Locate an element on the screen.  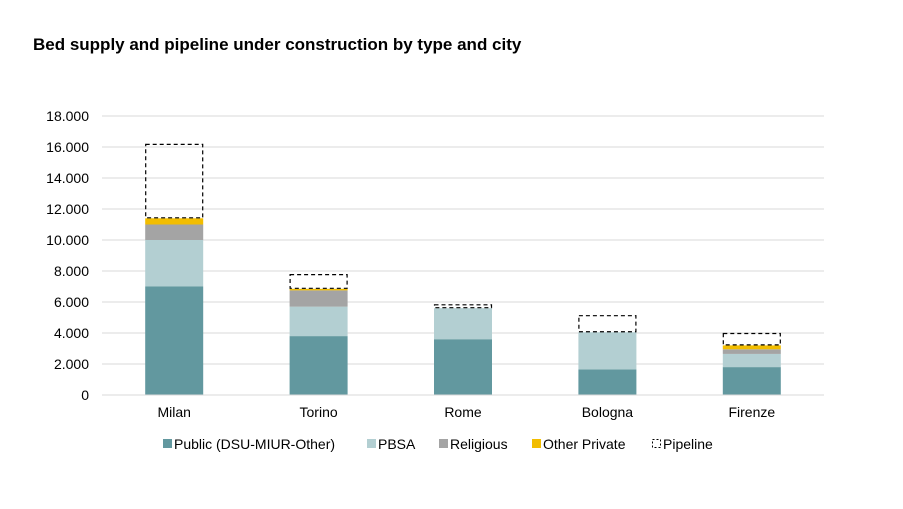
legend-label: PBSA is located at coordinates (397, 444).